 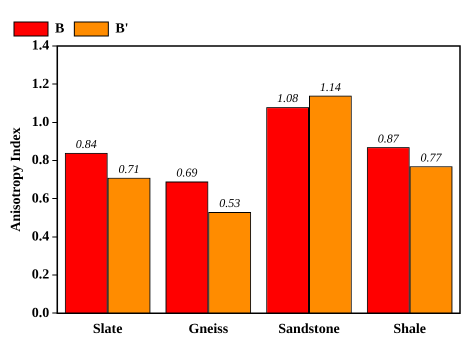 What do you see at coordinates (129, 169) in the screenshot?
I see `data-label: 0.71` at bounding box center [129, 169].